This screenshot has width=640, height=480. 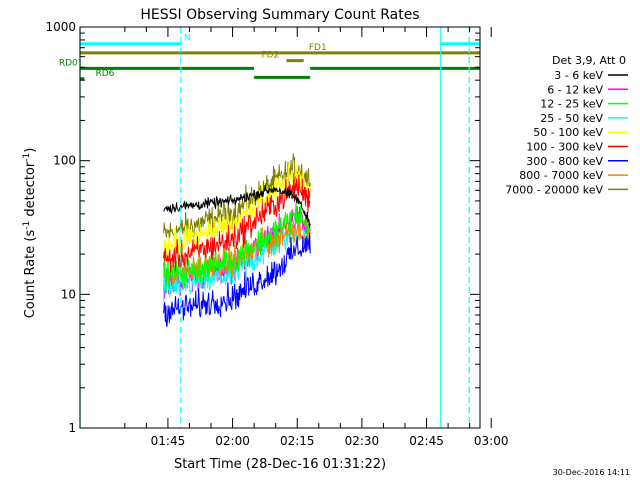 What do you see at coordinates (280, 464) in the screenshot?
I see `x-axis-label: Start Time (28-Dec-16 01:31:22)` at bounding box center [280, 464].